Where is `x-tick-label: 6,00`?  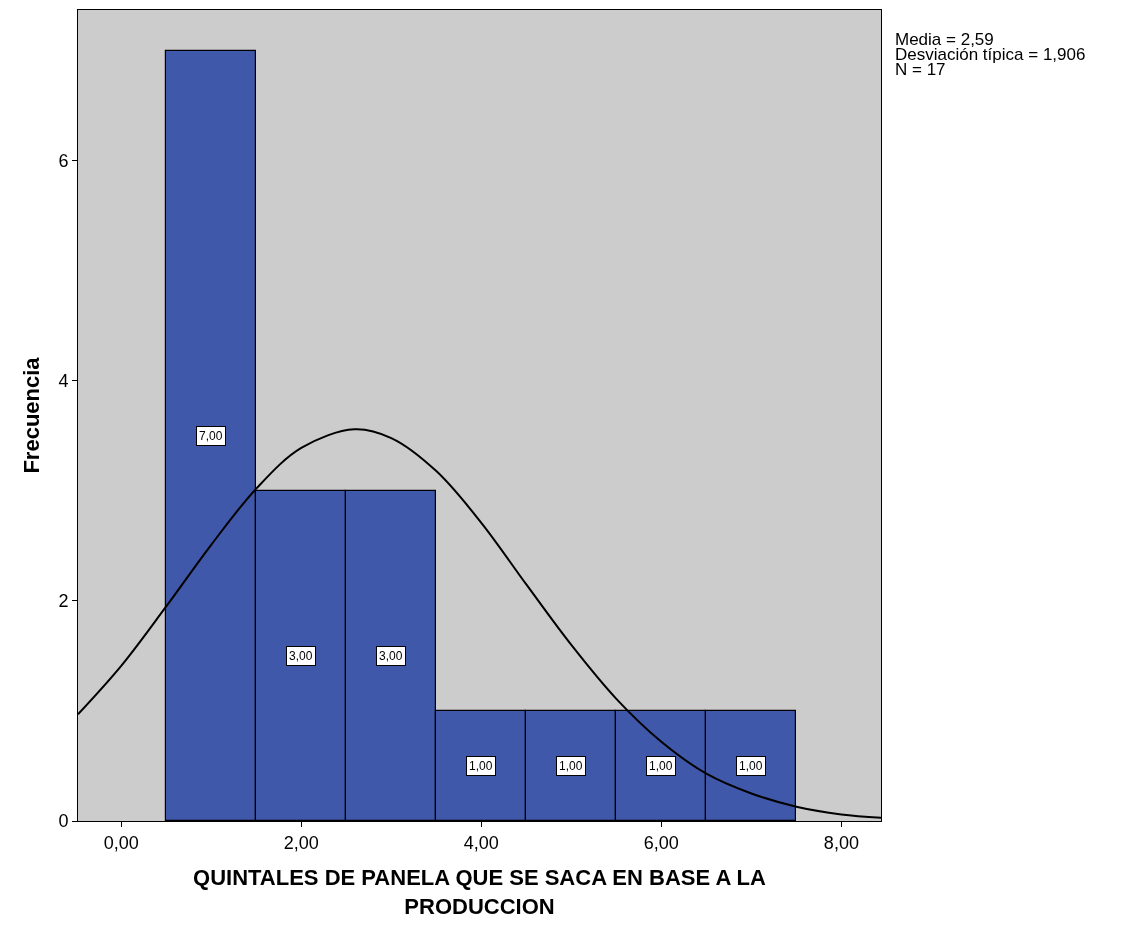 x-tick-label: 6,00 is located at coordinates (661, 842).